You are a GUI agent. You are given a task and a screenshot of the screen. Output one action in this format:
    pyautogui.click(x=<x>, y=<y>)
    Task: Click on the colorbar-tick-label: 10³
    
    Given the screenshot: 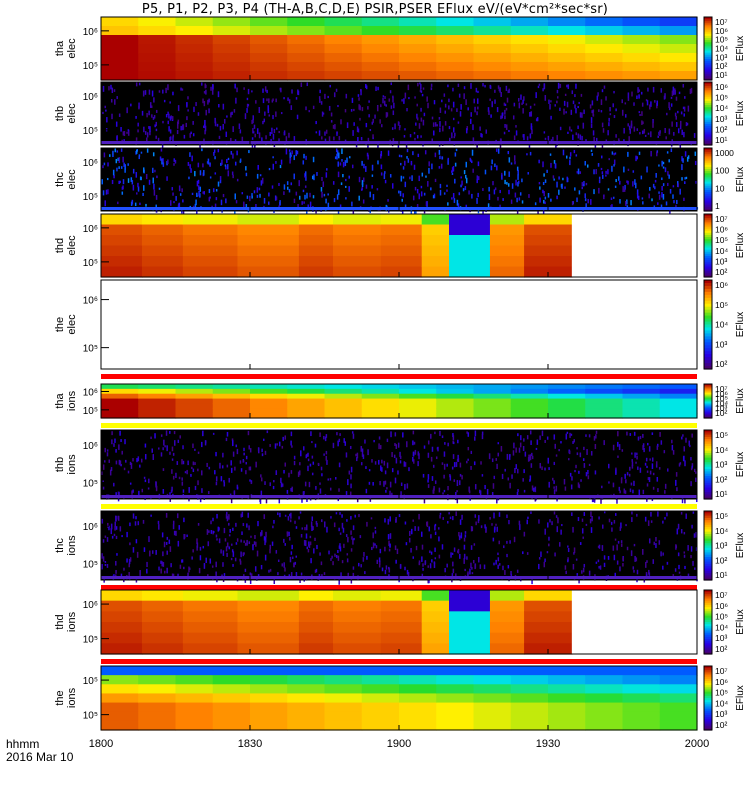 What is the action you would take?
    pyautogui.click(x=721, y=57)
    